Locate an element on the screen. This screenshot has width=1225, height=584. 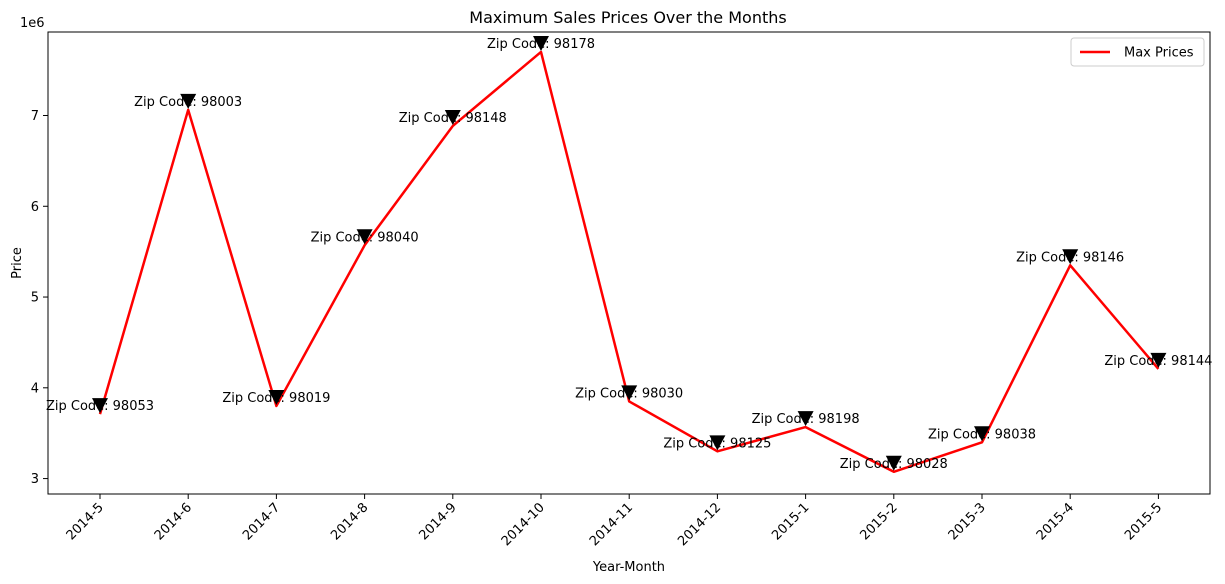
y-tick-label: 3 is located at coordinates (35, 479).